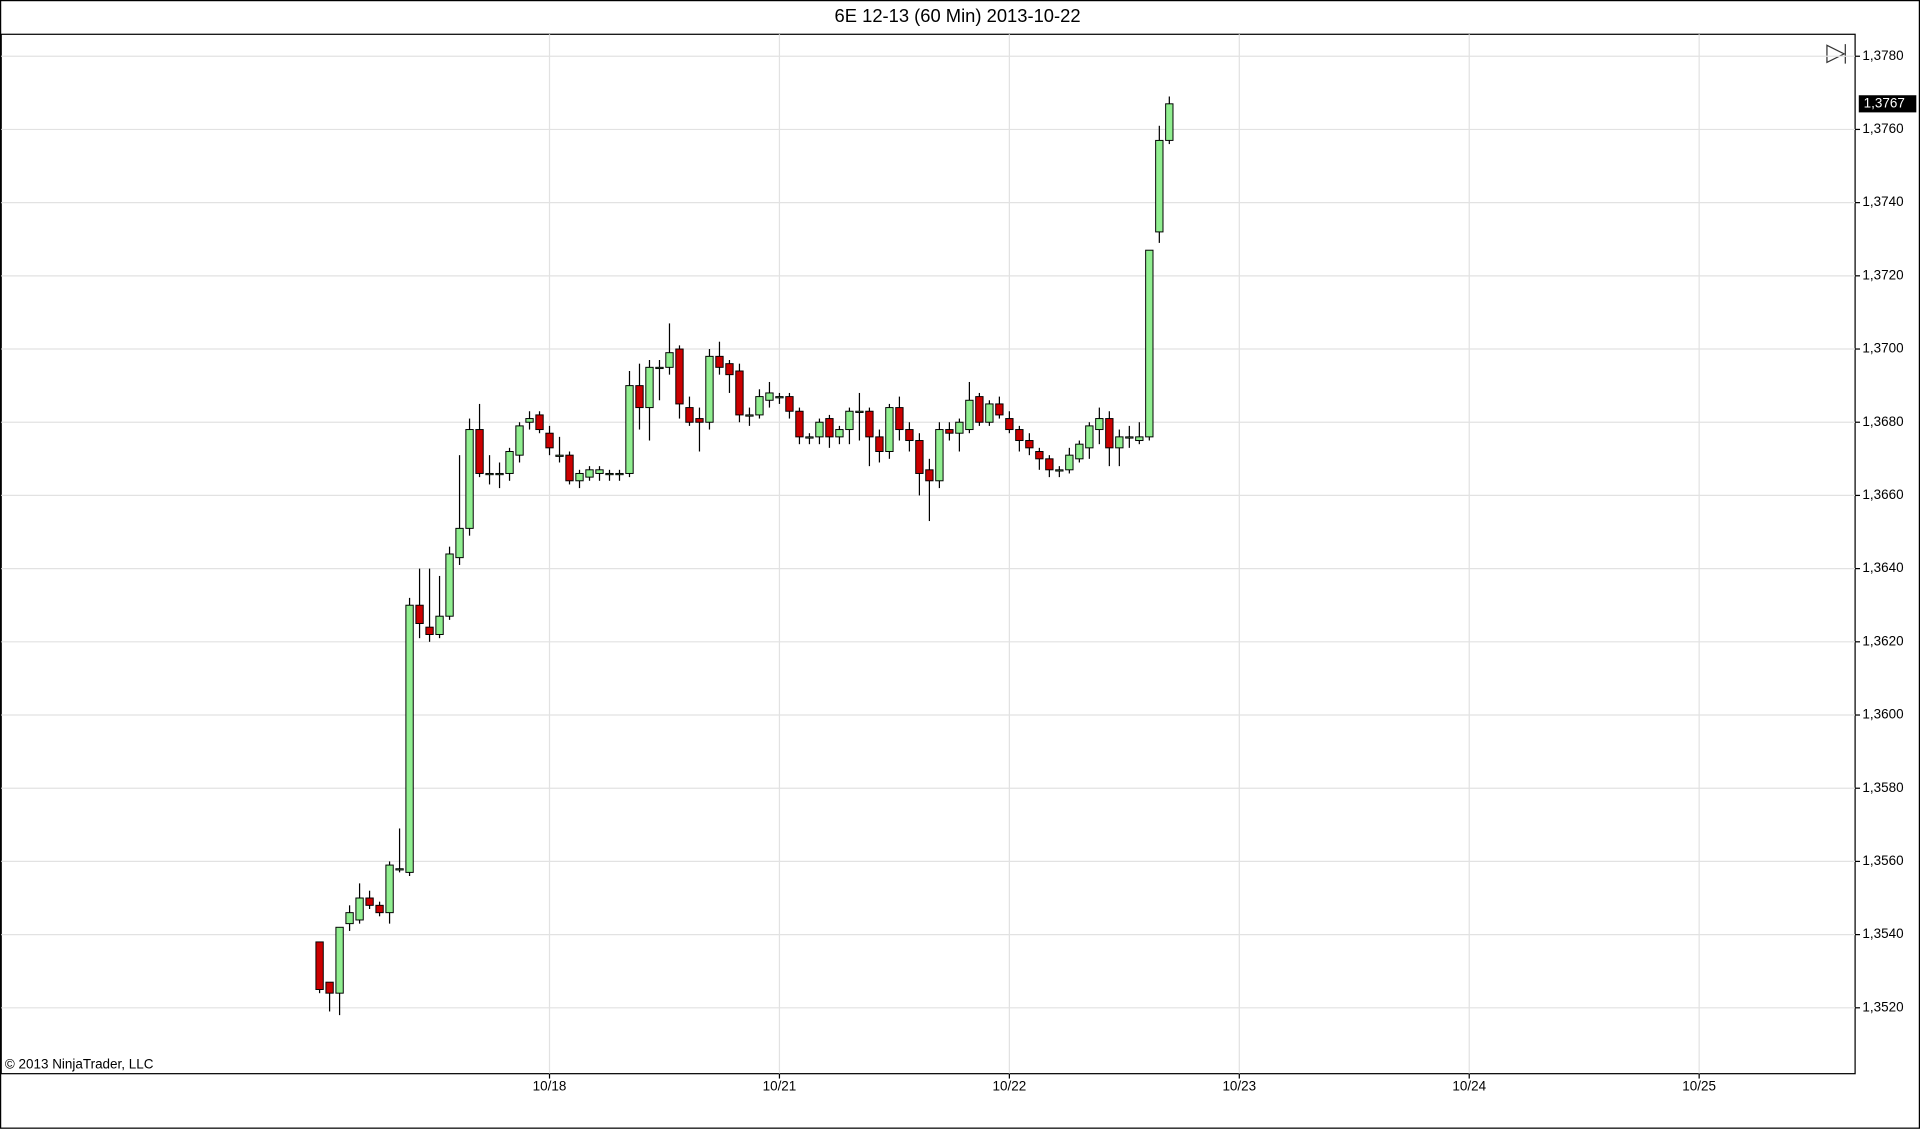 The image size is (1920, 1130). Describe the element at coordinates (1884, 102) in the screenshot. I see `last-price-label: 1,3767` at that location.